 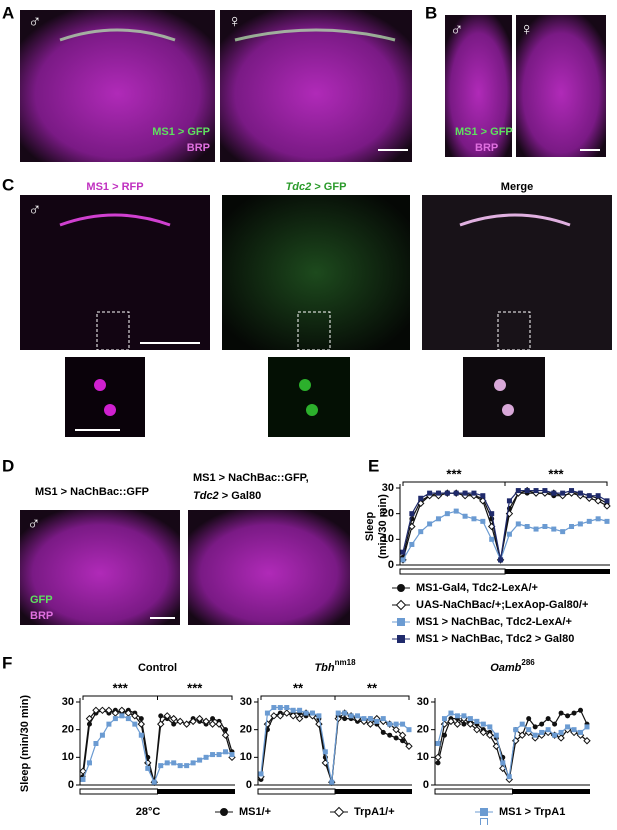 What do you see at coordinates (517, 187) in the screenshot?
I see `panel-title: Merge` at bounding box center [517, 187].